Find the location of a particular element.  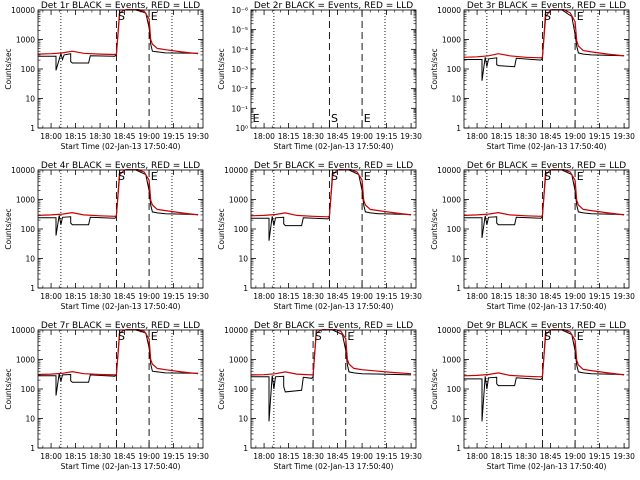

y-tick-label: 10⁻² is located at coordinates (239, 89).